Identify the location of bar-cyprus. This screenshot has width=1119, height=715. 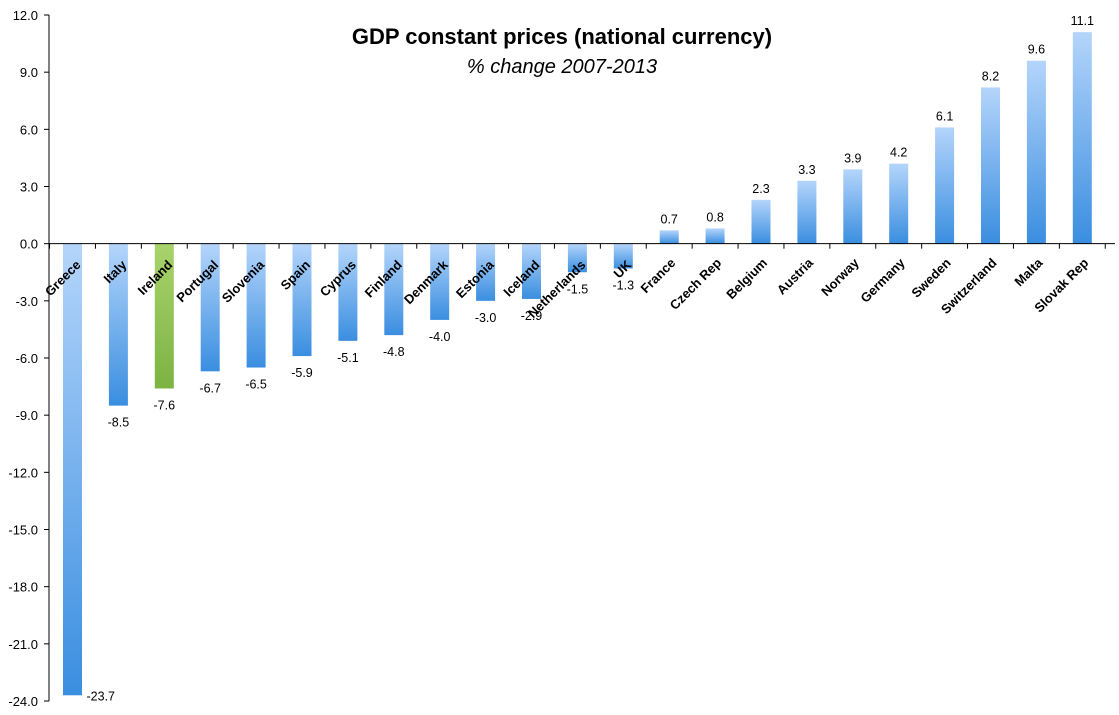
(348, 292).